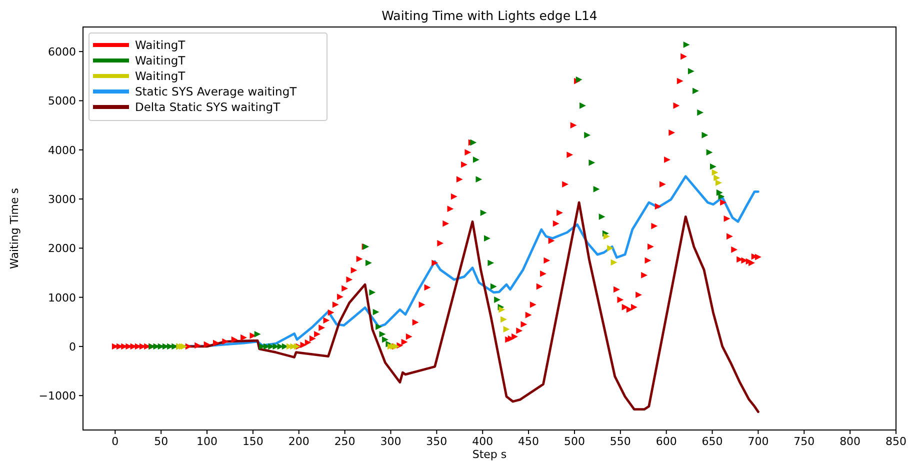 Image resolution: width=916 pixels, height=461 pixels. I want to click on x-tick-label: 550, so click(620, 441).